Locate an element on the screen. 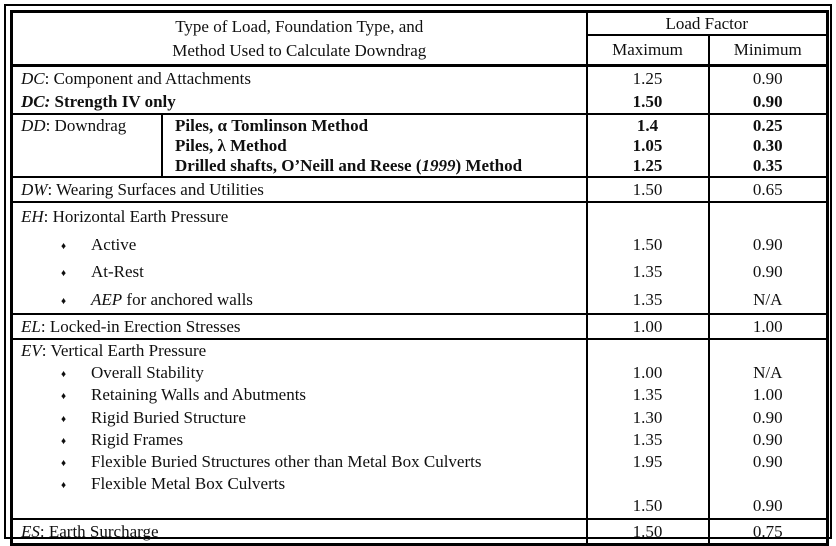 The image size is (836, 546). value-ev-rigid-frames-max: 1.35 is located at coordinates (647, 439).